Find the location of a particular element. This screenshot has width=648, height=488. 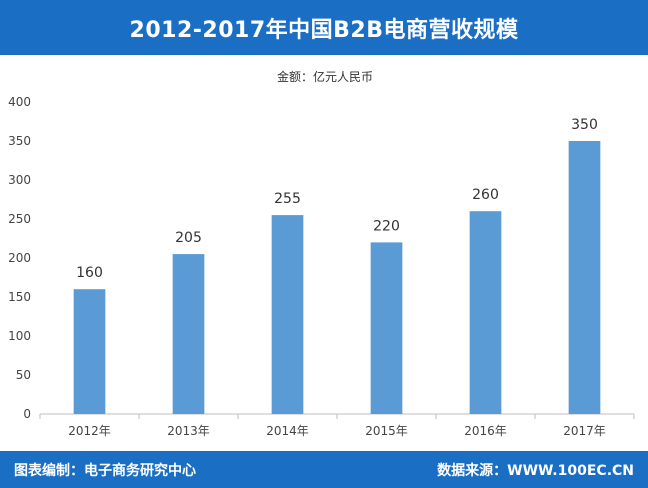

data-label: 350 is located at coordinates (584, 125).